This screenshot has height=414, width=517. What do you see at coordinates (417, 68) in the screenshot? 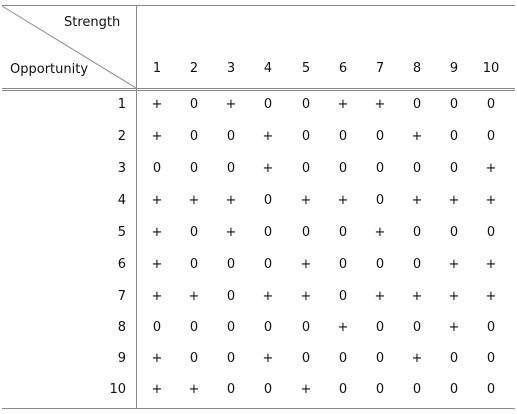
I see `column-label: 8` at bounding box center [417, 68].